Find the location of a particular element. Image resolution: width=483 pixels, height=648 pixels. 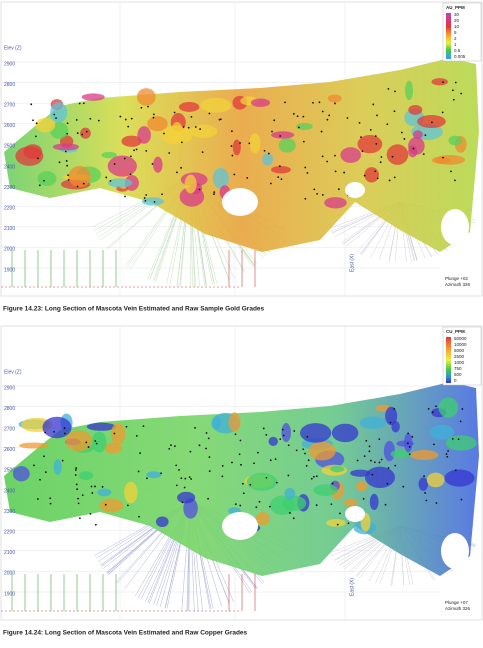

elevation-tick: 2300 is located at coordinates (9, 188).